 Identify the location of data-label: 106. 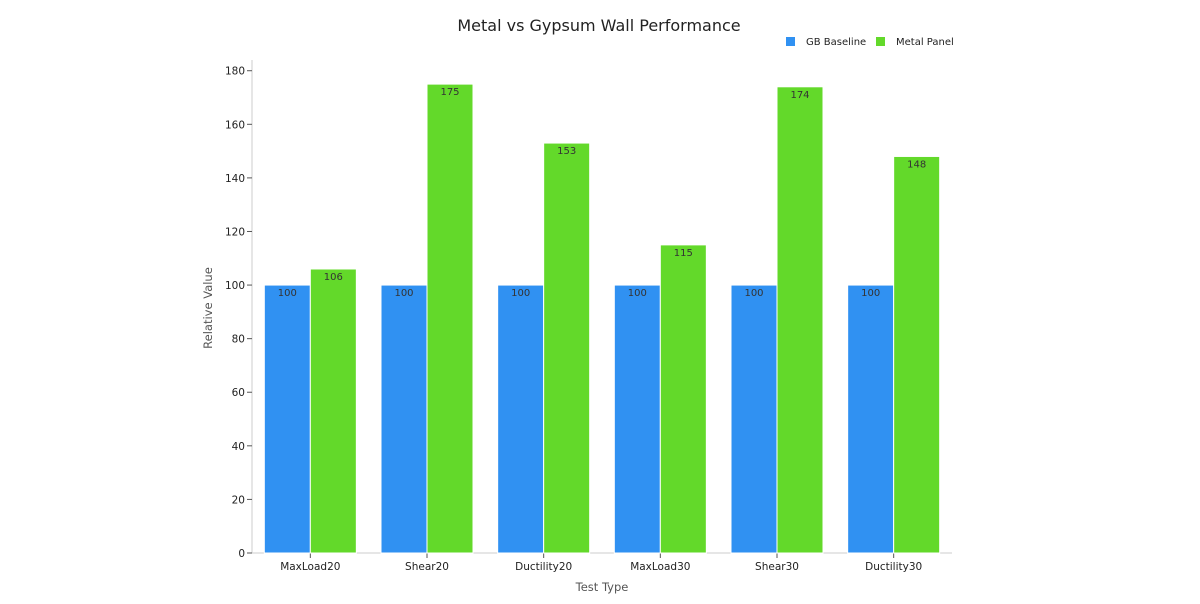
(333, 277).